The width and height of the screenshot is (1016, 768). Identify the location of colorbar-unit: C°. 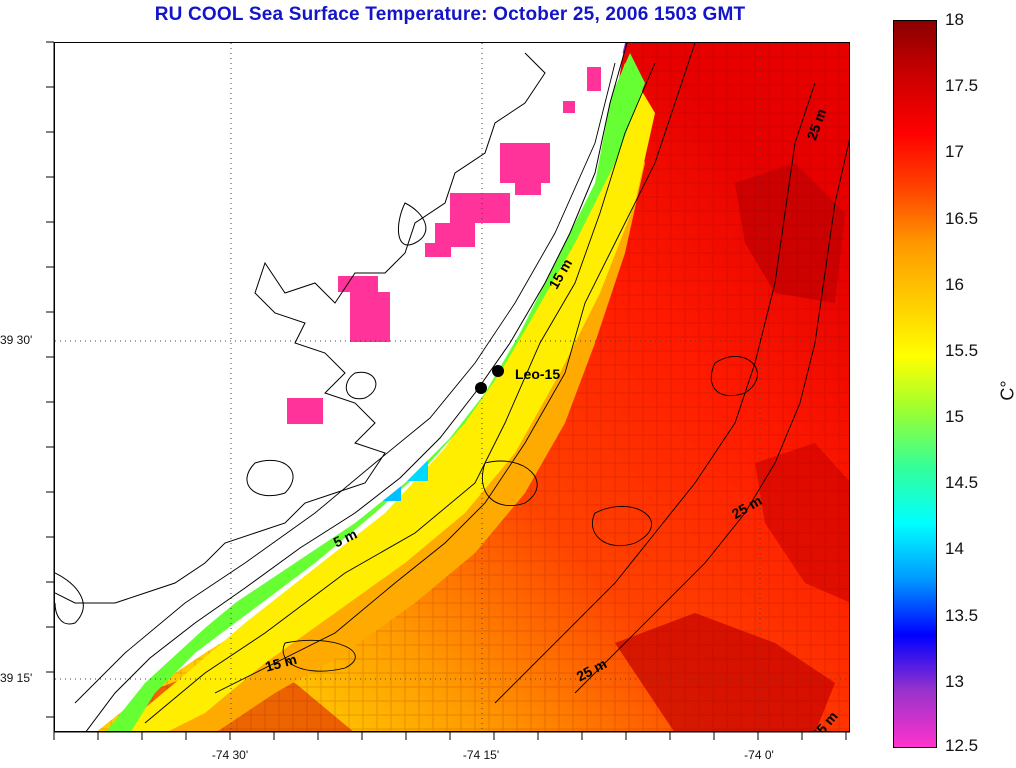
(1006, 390).